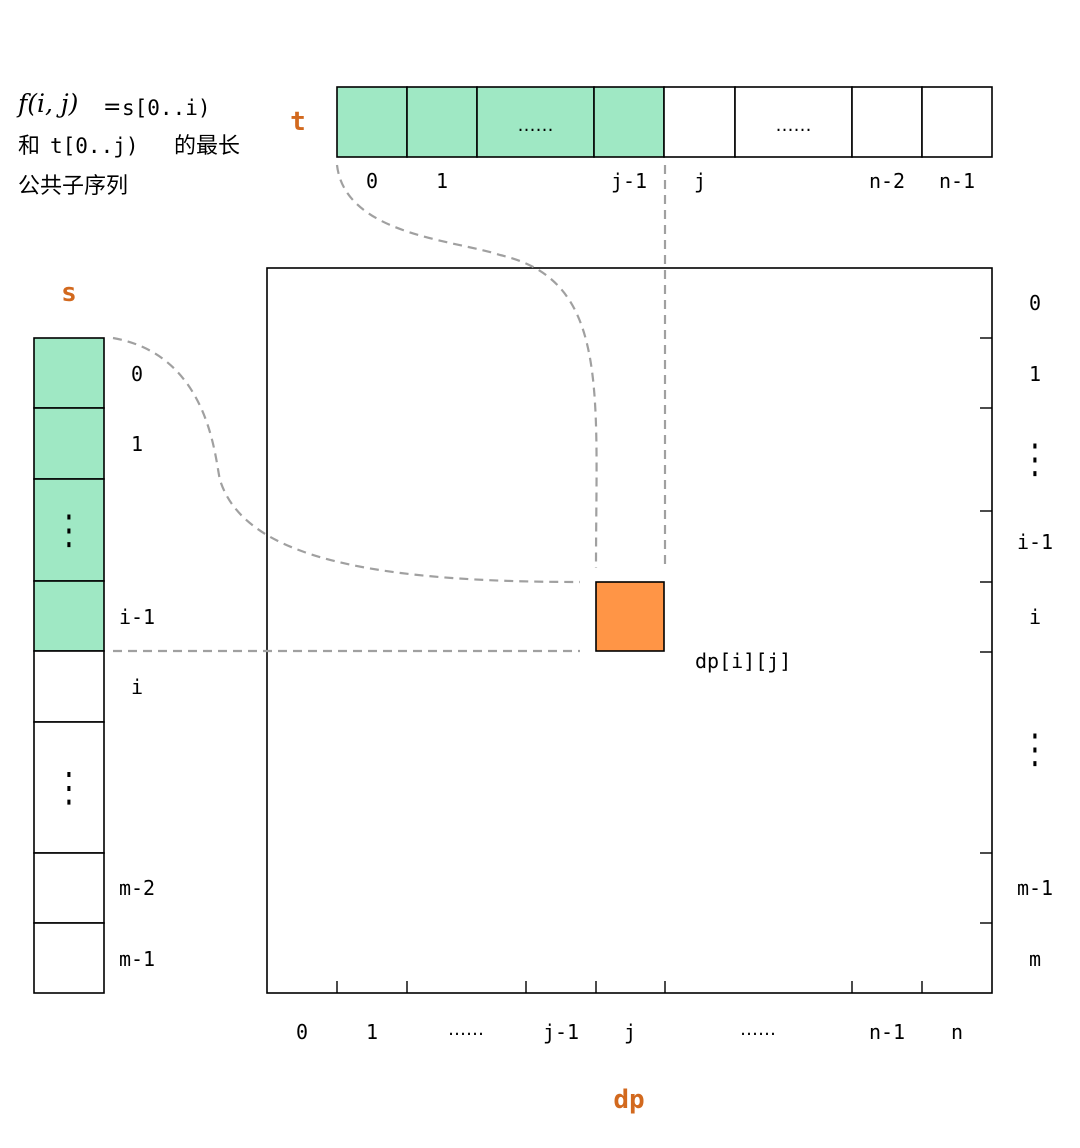 The image size is (1080, 1148). Describe the element at coordinates (700, 181) in the screenshot. I see `t-index-j: j` at that location.